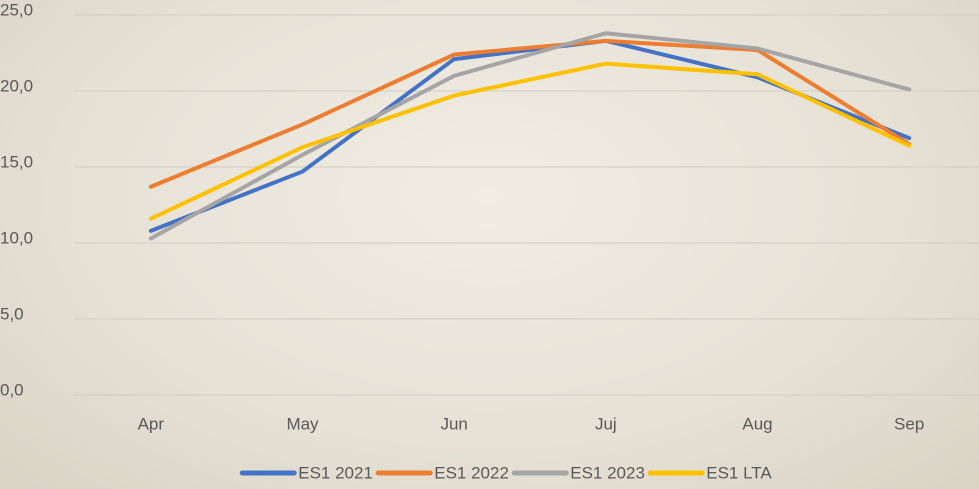 This screenshot has height=489, width=979. Describe the element at coordinates (16, 237) in the screenshot. I see `y-tick-label: 10,0` at that location.